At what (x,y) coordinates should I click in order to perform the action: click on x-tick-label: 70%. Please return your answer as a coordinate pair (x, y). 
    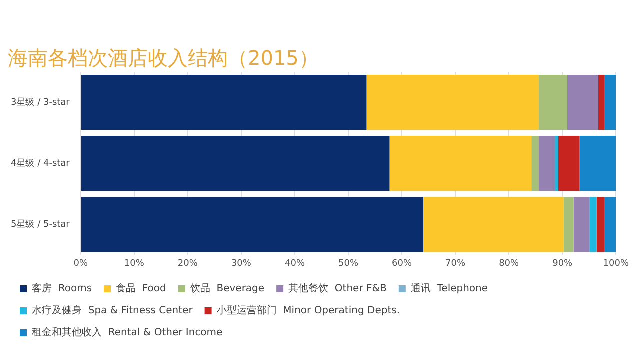
    Looking at the image, I should click on (456, 263).